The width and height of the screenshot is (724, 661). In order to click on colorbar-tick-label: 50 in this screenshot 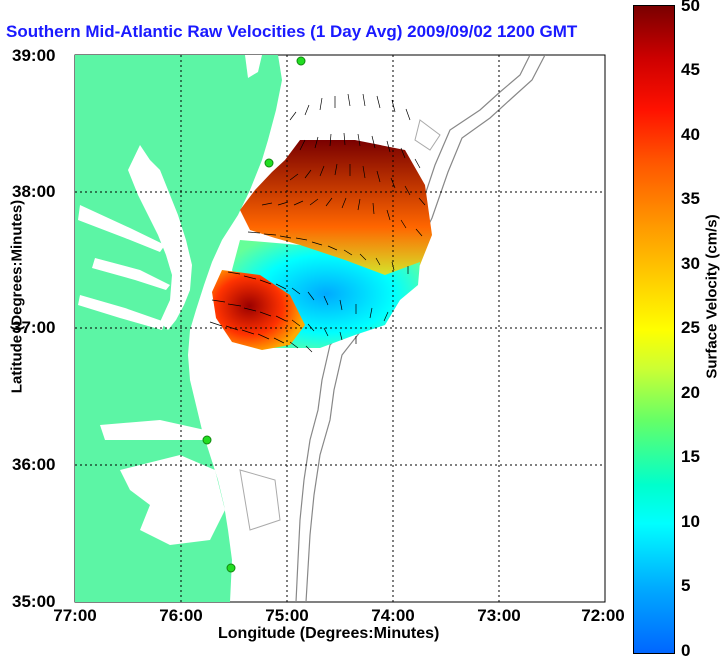, I will do `click(690, 7)`.